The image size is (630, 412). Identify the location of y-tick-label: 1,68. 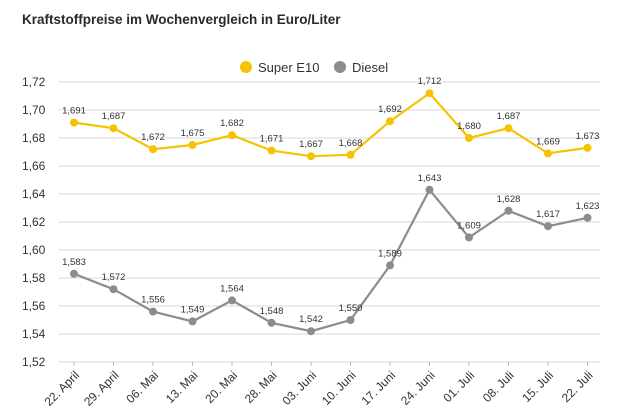
(34, 138).